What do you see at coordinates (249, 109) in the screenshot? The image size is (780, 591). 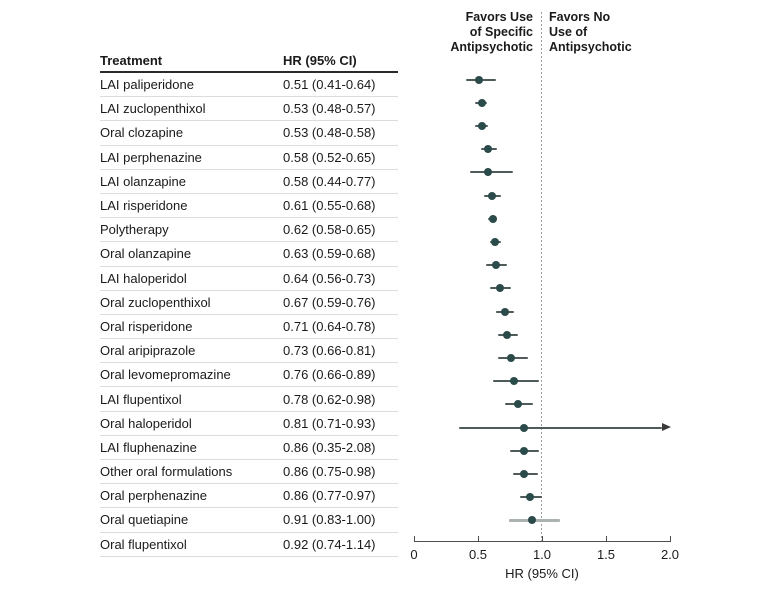 I see `table-row: LAI zuclopenthixol 0.53 (0.48-0.57)` at bounding box center [249, 109].